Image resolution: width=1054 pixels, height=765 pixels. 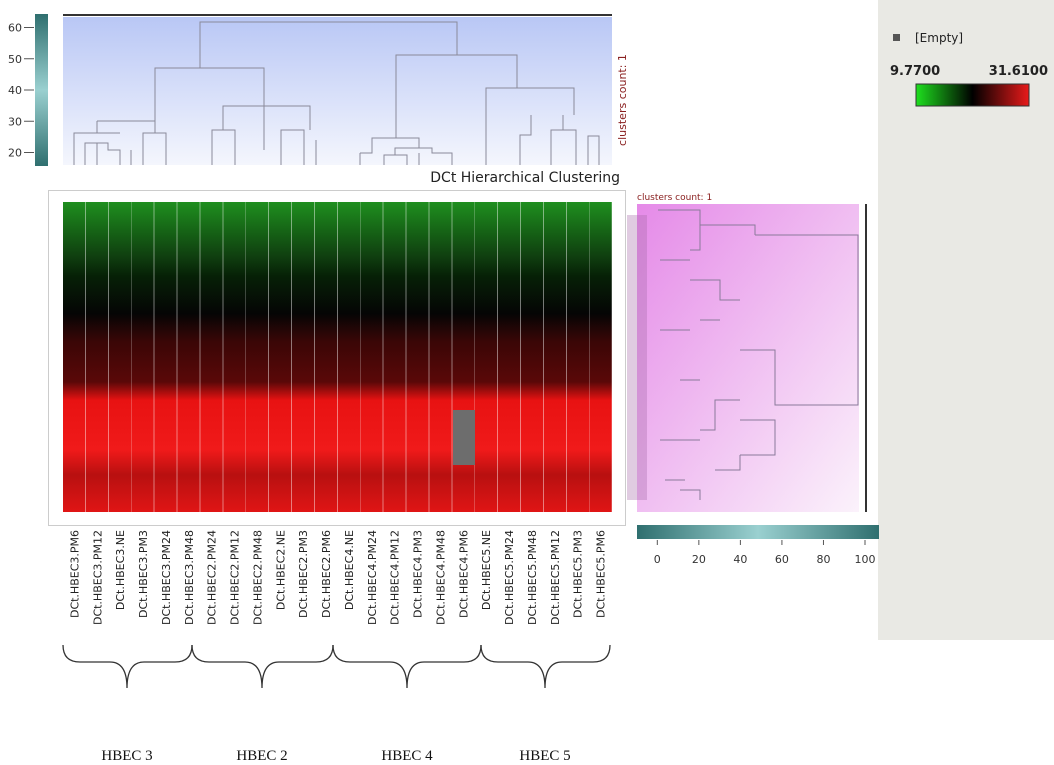 I want to click on column-label: DCt.HBEC3.NE, so click(x=120, y=570).